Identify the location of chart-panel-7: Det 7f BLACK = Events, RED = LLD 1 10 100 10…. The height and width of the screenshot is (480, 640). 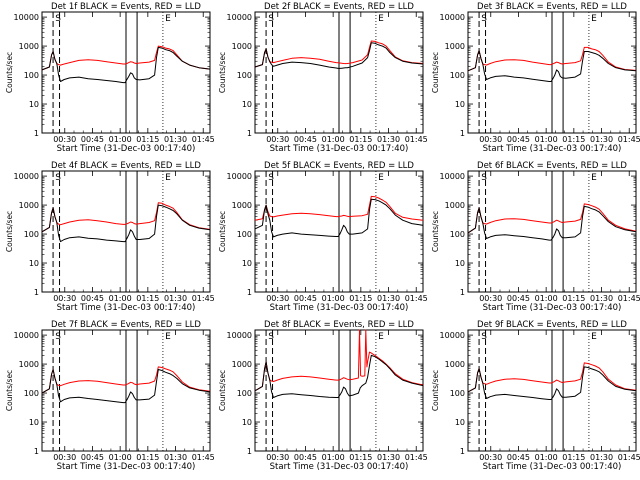
(110, 396).